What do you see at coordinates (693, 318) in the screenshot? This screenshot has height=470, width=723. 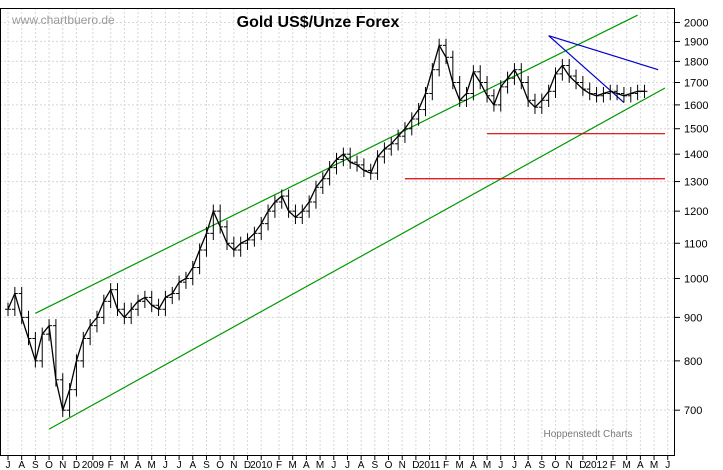 I see `y-tick-label: 900` at bounding box center [693, 318].